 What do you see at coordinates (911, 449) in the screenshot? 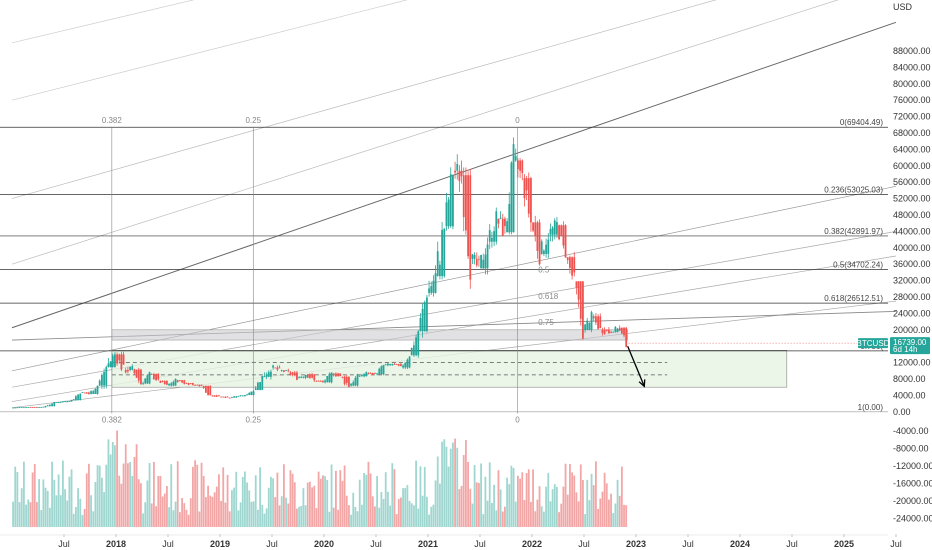
I see `volume-tick-label: -8000.00` at bounding box center [911, 449].